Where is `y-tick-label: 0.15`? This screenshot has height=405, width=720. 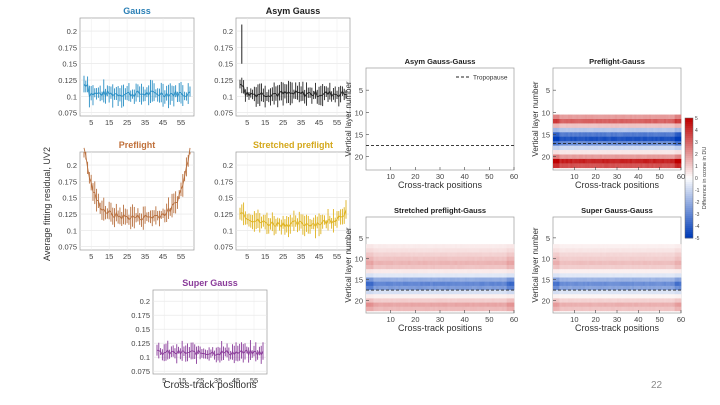
y-tick-label: 0.15 is located at coordinates (225, 198).